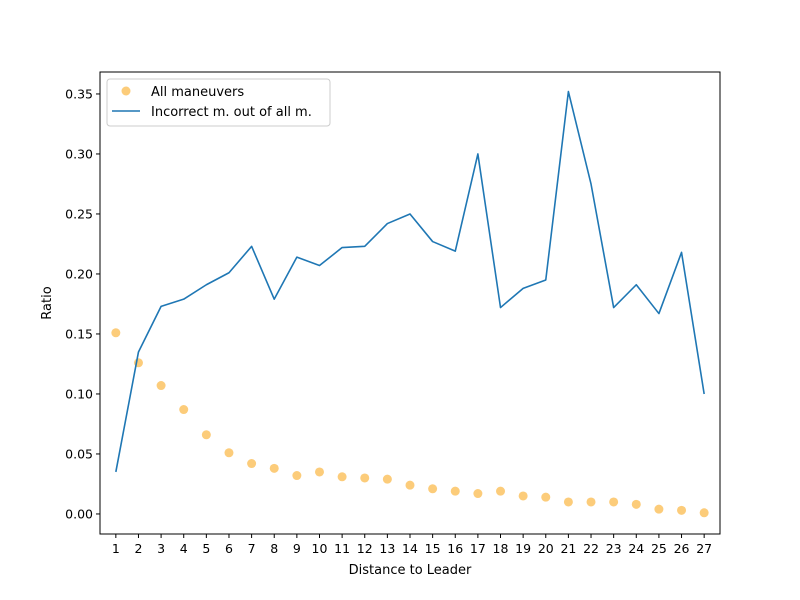 The height and width of the screenshot is (600, 800). I want to click on x-tick-label: 5, so click(206, 548).